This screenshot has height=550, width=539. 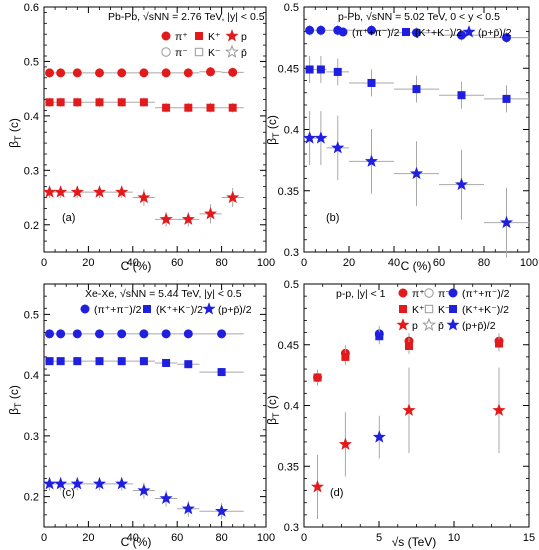 What do you see at coordinates (68, 218) in the screenshot?
I see `panel-a-tag: (a)` at bounding box center [68, 218].